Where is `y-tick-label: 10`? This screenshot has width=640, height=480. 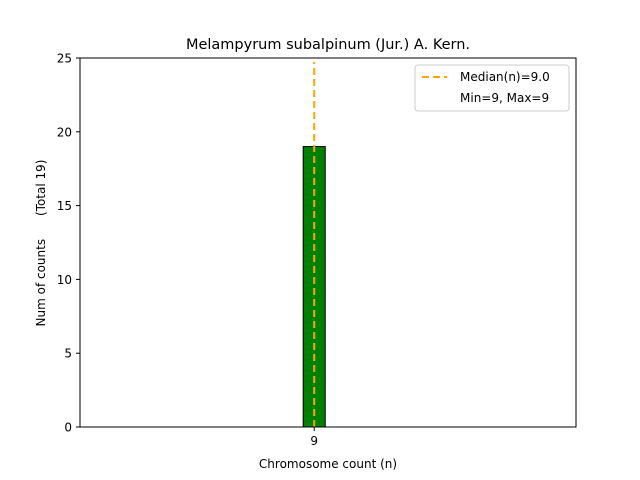
y-tick-label: 10 is located at coordinates (64, 280).